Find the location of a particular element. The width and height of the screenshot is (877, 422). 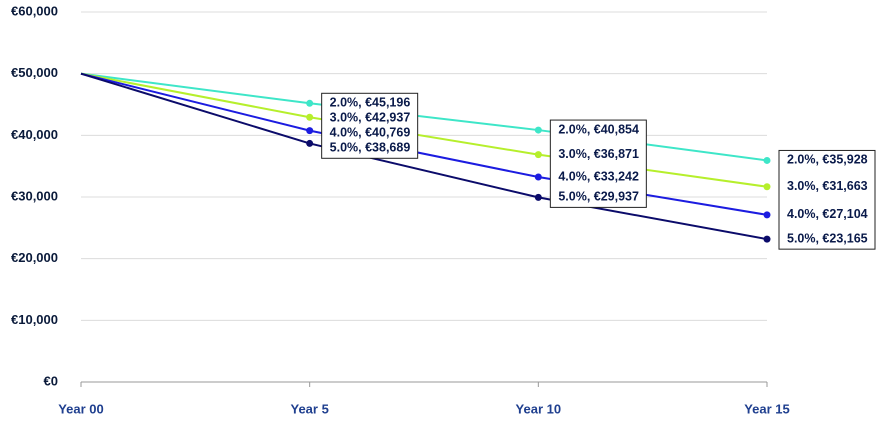

x-tick-label: Year 00 is located at coordinates (81, 408).